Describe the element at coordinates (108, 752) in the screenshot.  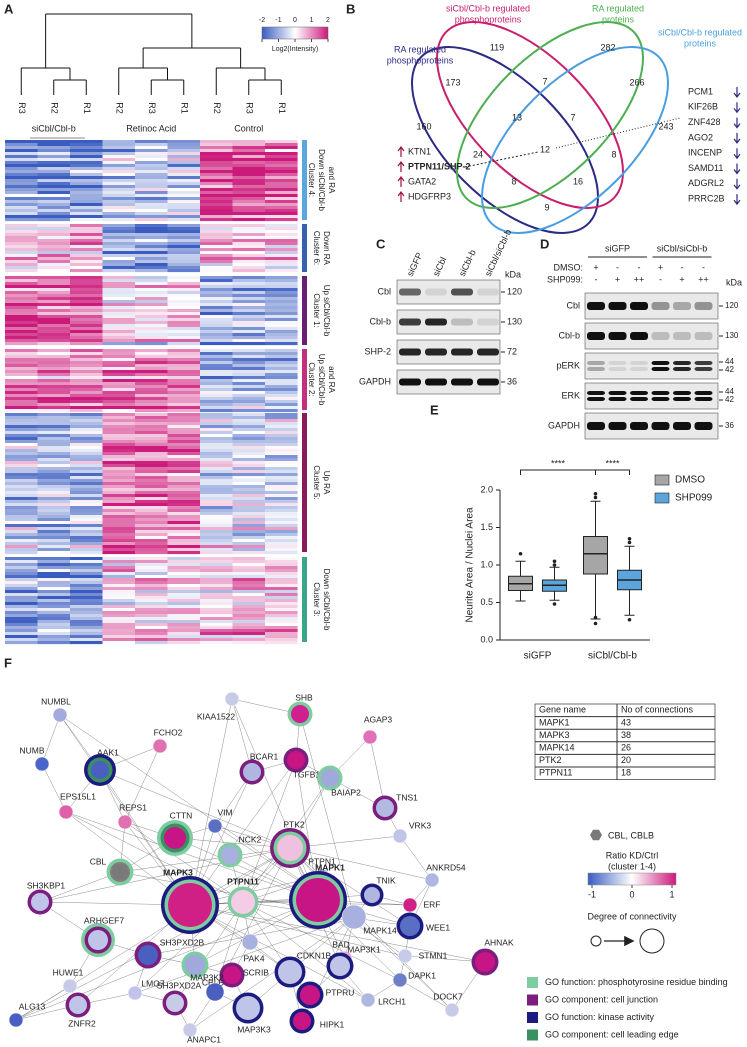
I see `node-label: AAK1` at that location.